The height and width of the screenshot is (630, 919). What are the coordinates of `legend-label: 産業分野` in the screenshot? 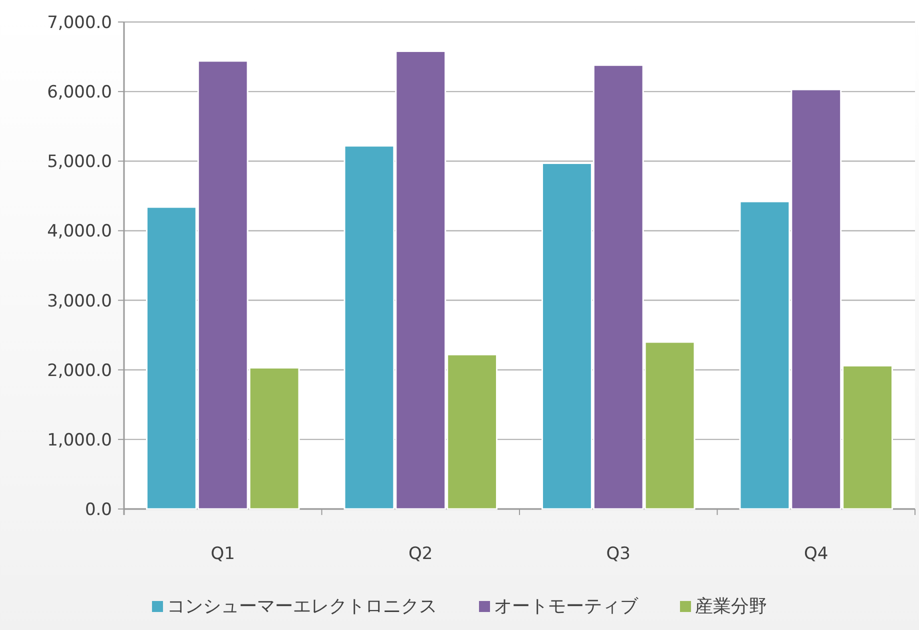 It's located at (731, 606).